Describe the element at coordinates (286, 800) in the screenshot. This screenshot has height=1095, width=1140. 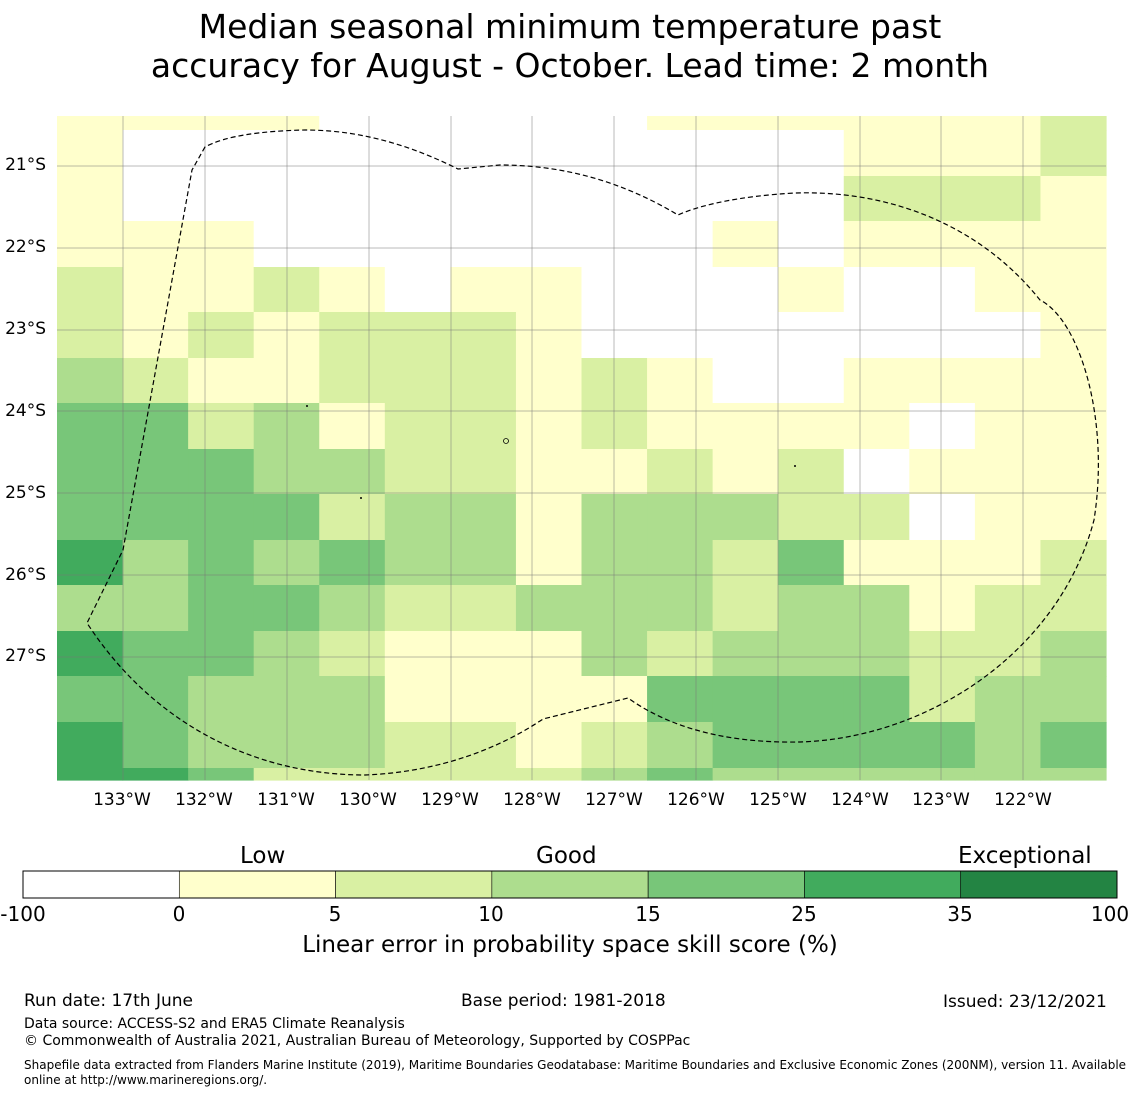
I see `lon-label: 131°W` at that location.